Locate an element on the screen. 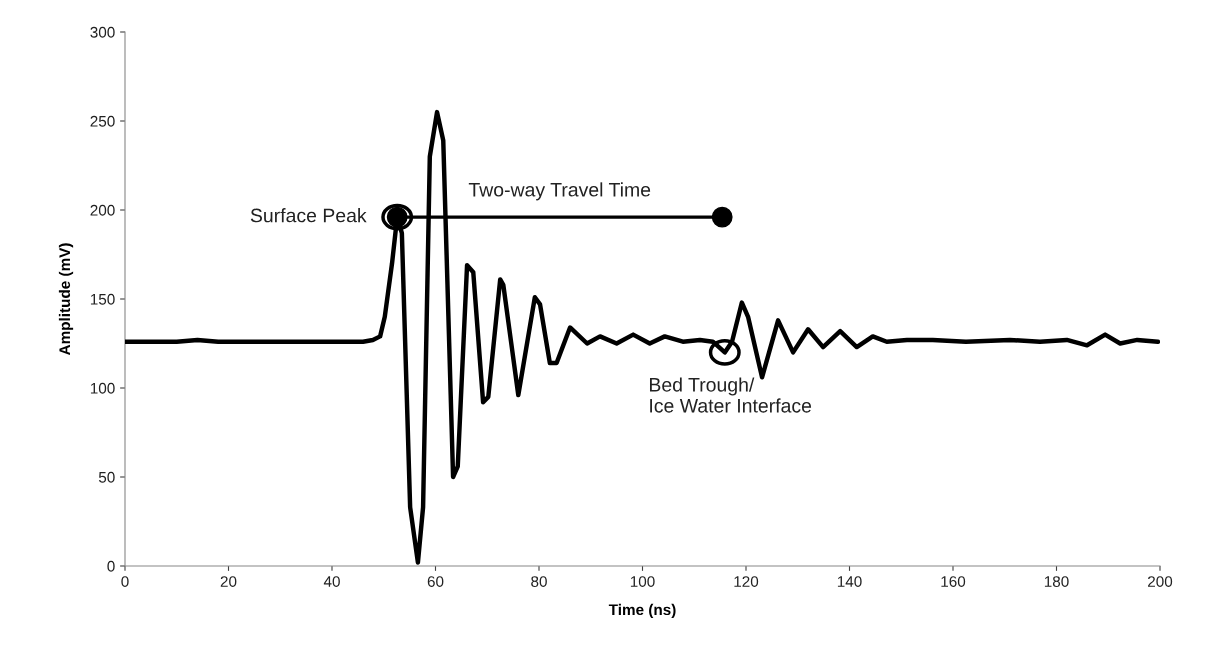  x-tick-label: 80 is located at coordinates (539, 581).